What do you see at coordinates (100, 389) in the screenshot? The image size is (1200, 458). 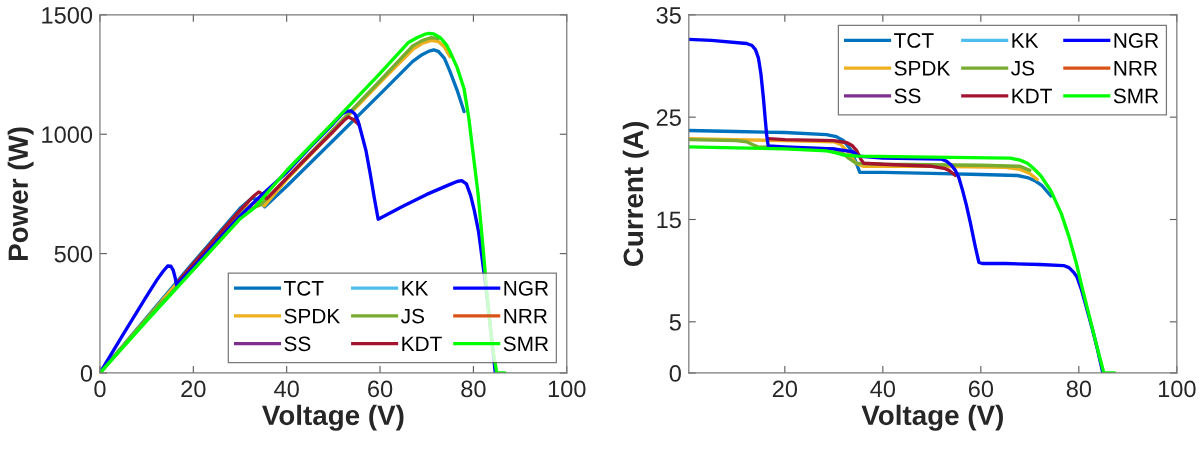 I see `x-tick-label: 0` at bounding box center [100, 389].